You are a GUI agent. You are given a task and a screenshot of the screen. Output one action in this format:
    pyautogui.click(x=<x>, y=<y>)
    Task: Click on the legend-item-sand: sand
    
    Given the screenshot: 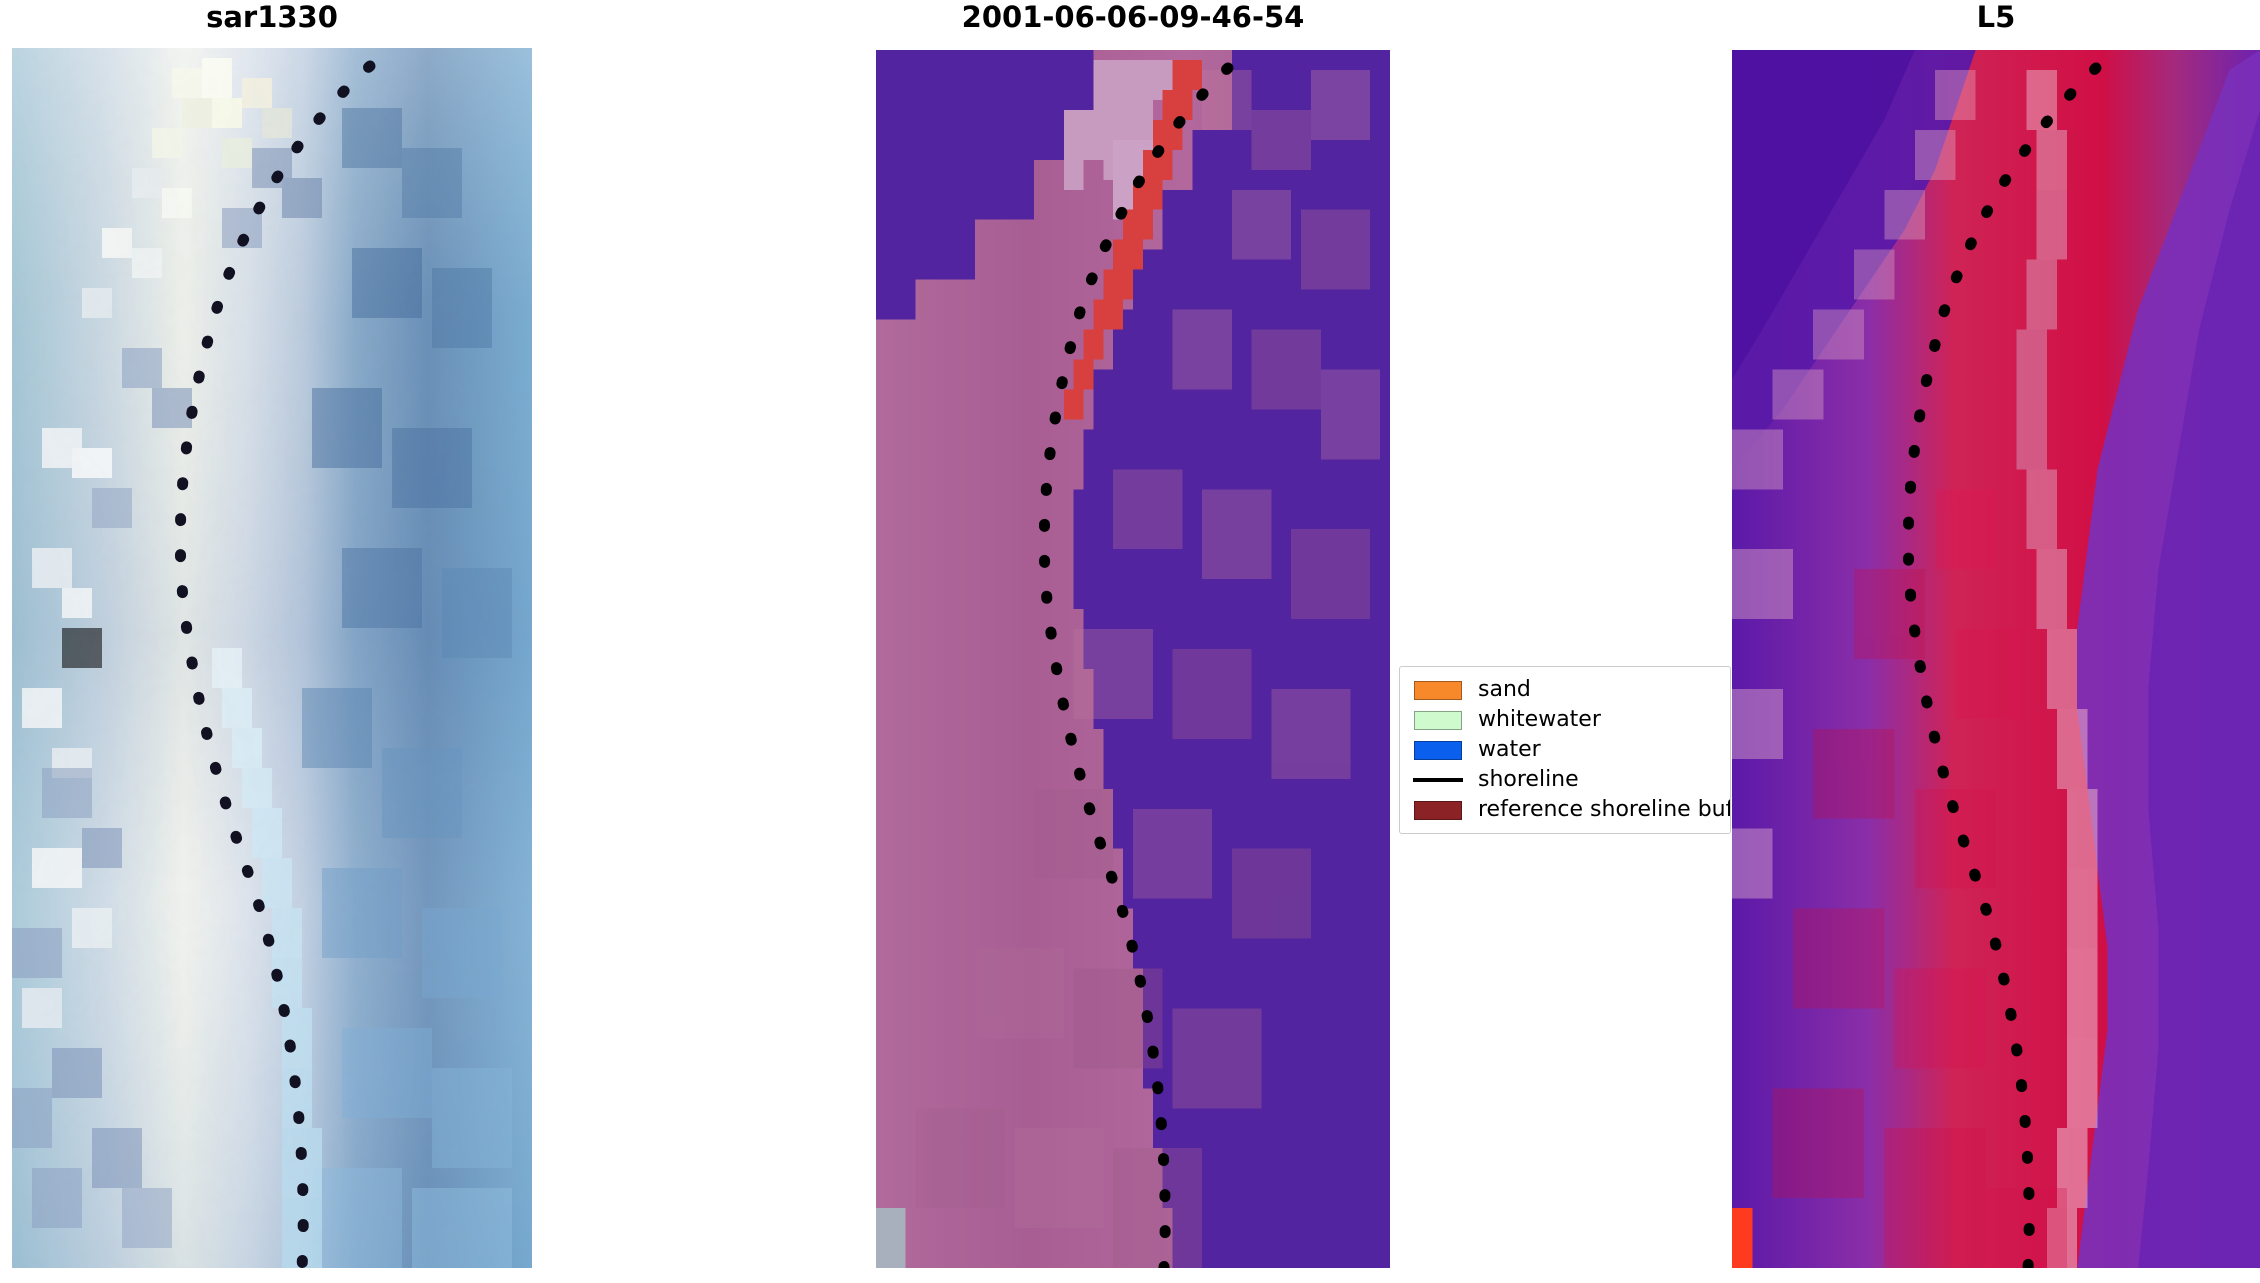 What is the action you would take?
    pyautogui.click(x=1565, y=690)
    